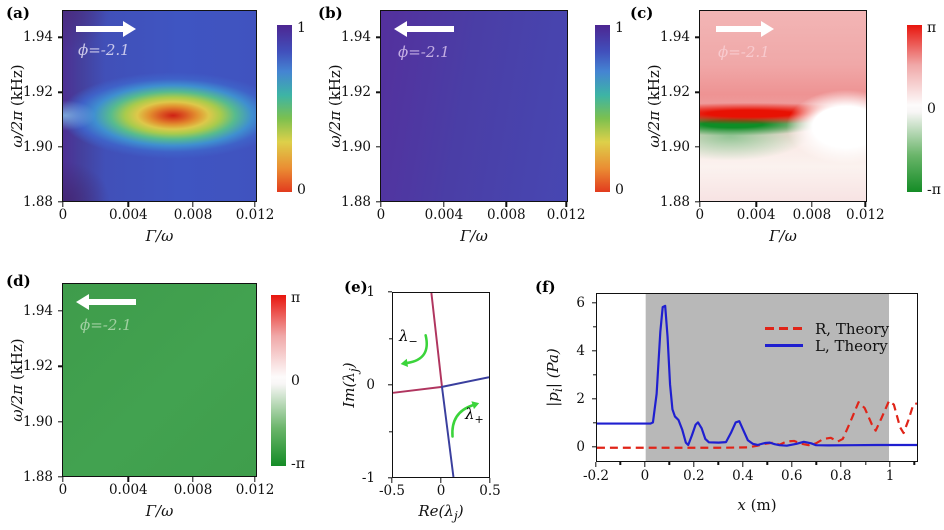 This screenshot has height=530, width=944. What do you see at coordinates (490, 491) in the screenshot?
I see `tick-label: 0.5` at bounding box center [490, 491].